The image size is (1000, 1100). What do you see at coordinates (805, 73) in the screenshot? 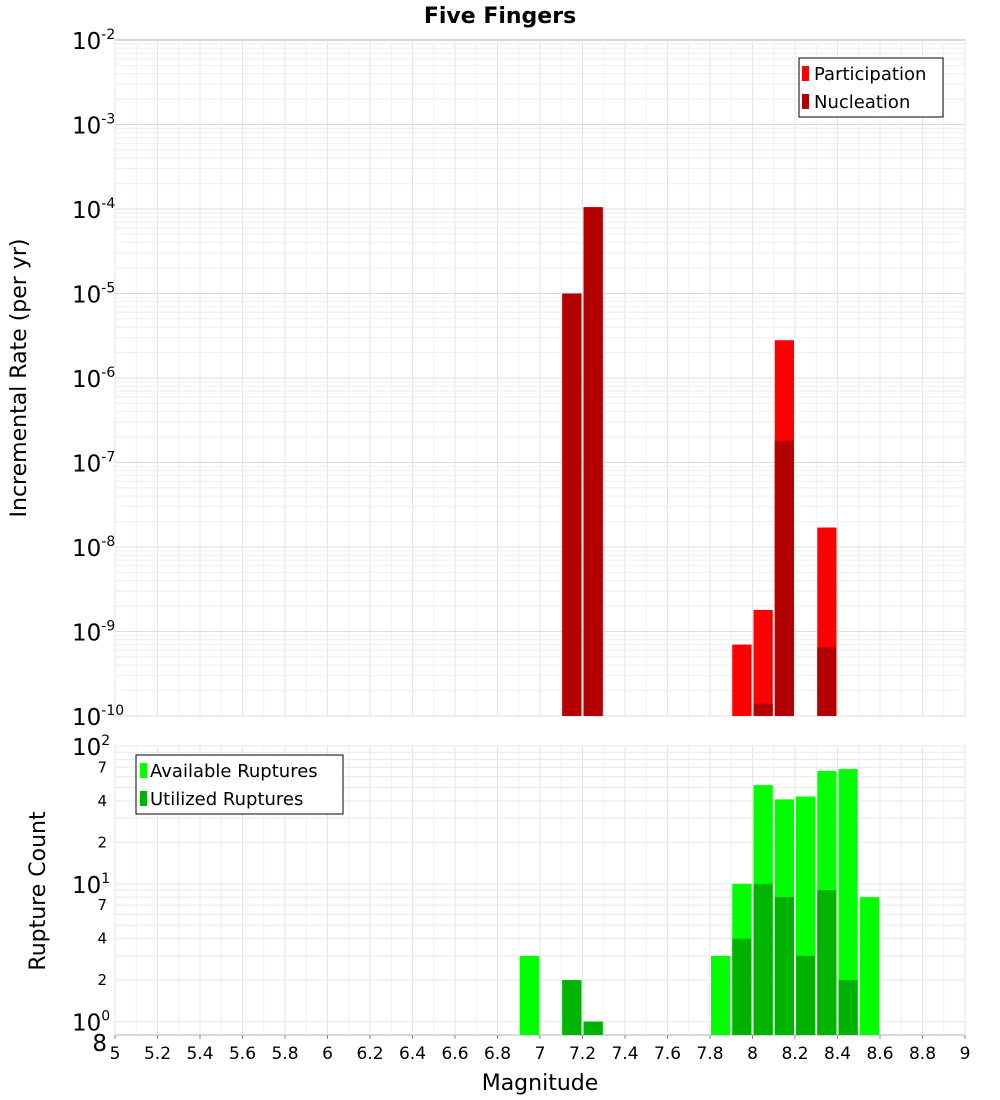
I see `legend-swatch-participation` at bounding box center [805, 73].